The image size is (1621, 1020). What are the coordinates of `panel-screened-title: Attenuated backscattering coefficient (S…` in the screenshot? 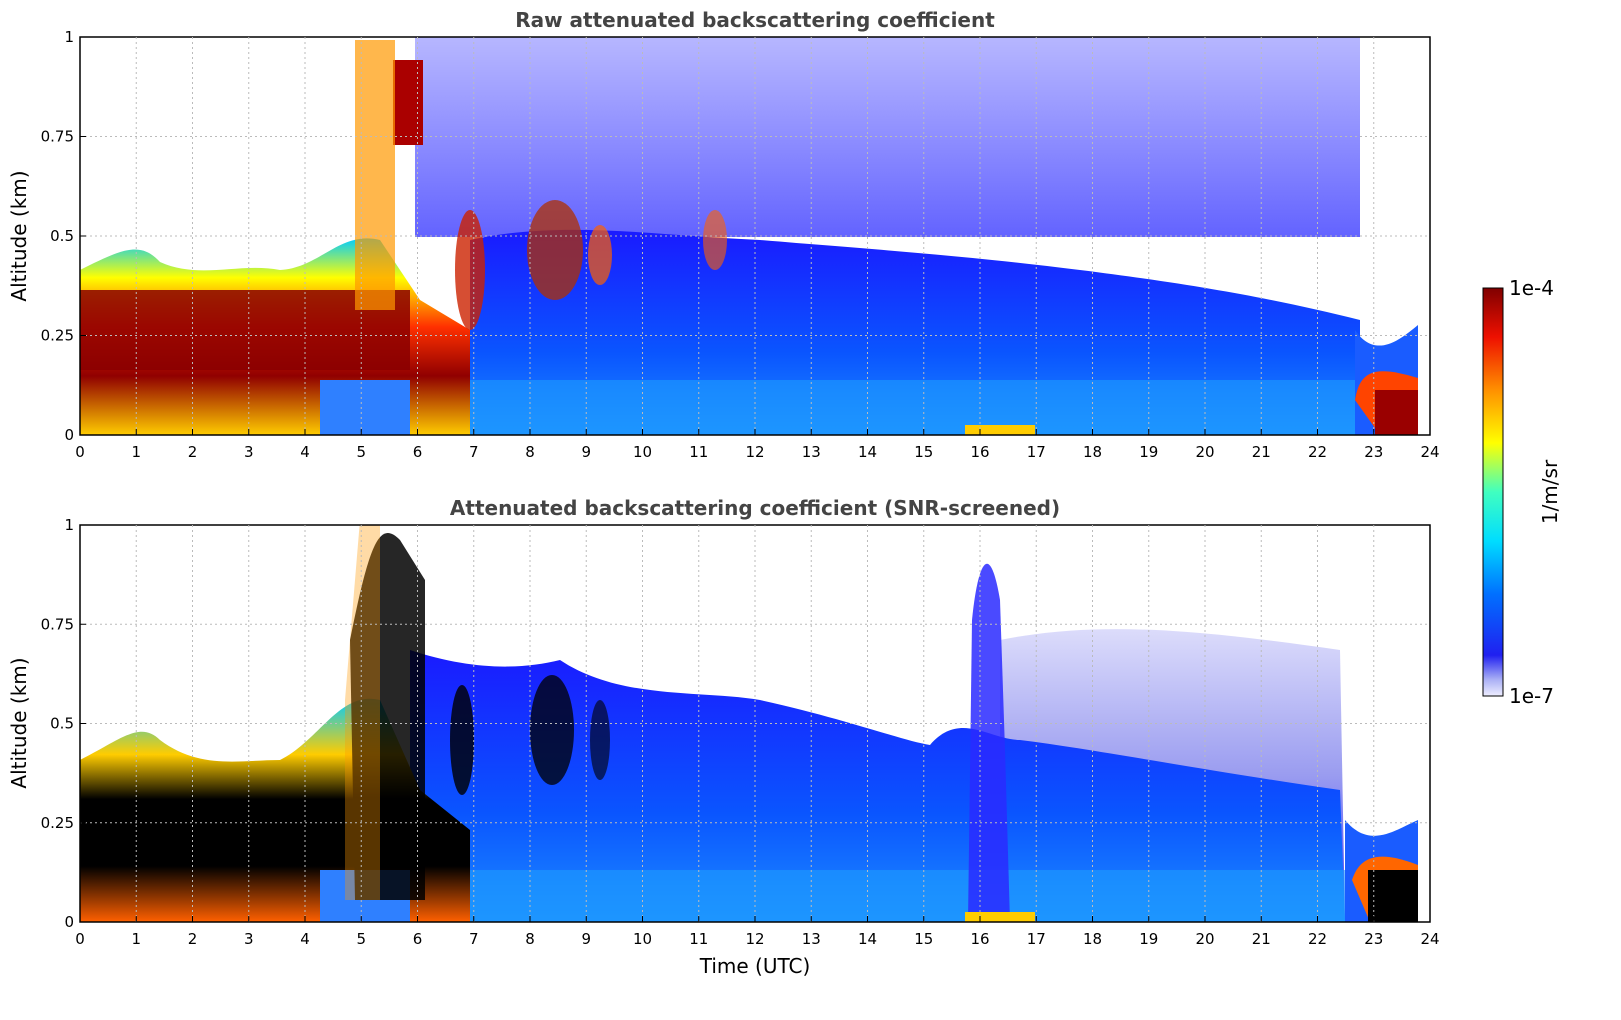 It's located at (755, 508).